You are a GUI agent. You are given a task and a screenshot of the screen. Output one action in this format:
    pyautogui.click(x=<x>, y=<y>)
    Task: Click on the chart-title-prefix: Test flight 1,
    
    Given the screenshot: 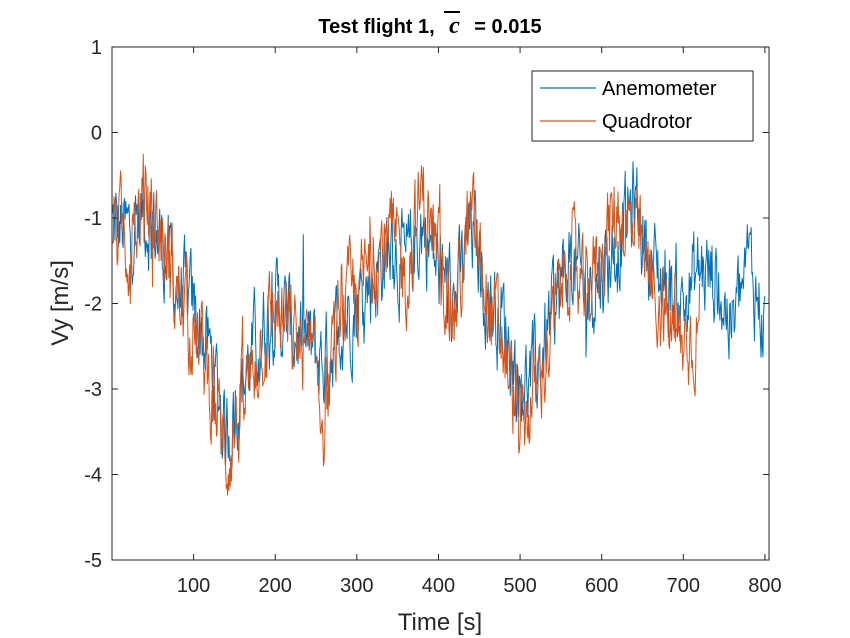 What is the action you would take?
    pyautogui.click(x=376, y=27)
    